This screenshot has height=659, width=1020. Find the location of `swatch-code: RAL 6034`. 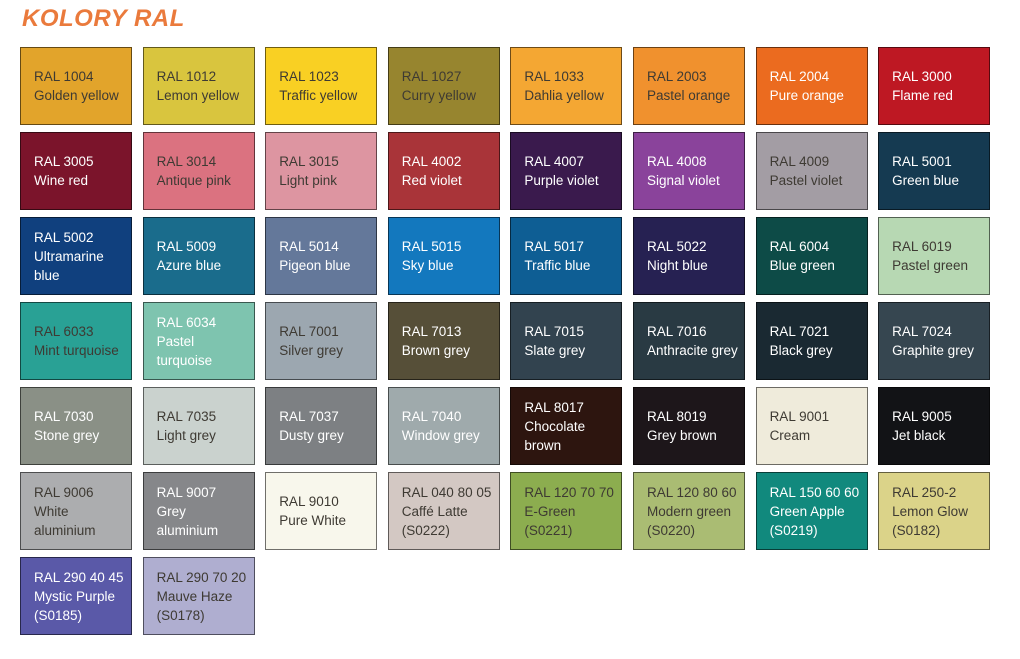

swatch-code: RAL 6034 is located at coordinates (186, 322).